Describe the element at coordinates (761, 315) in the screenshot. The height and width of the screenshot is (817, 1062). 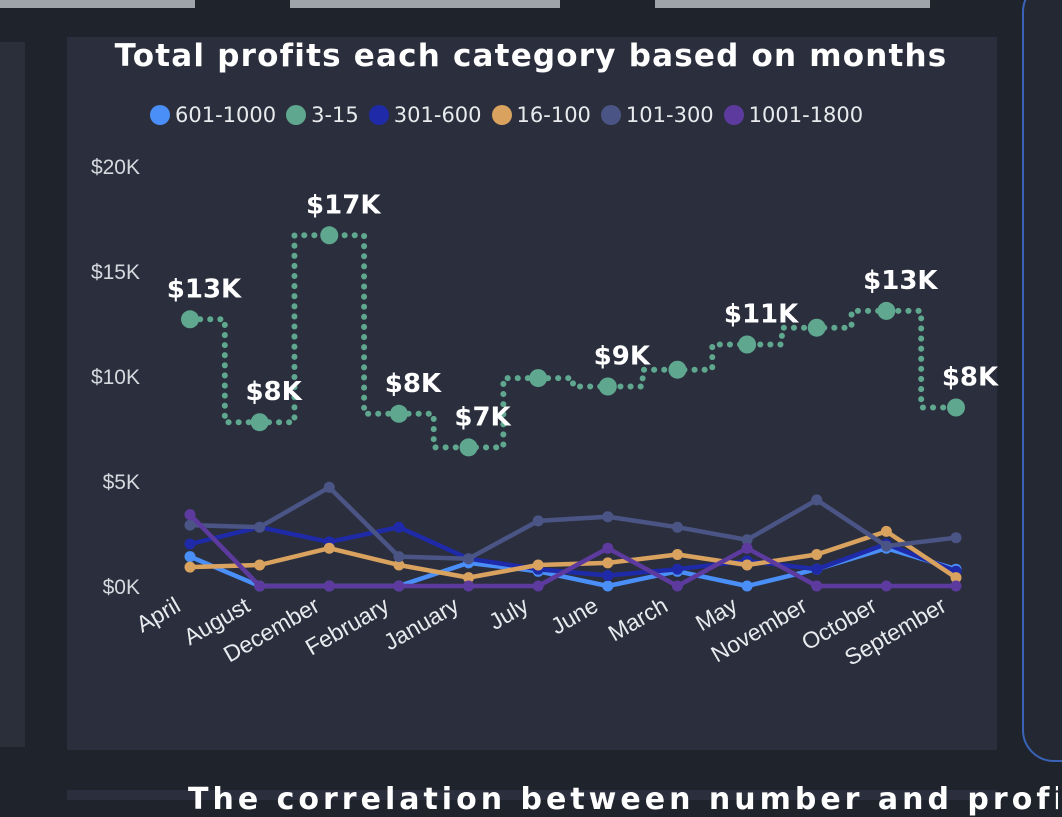
I see `data-label: $11K` at that location.